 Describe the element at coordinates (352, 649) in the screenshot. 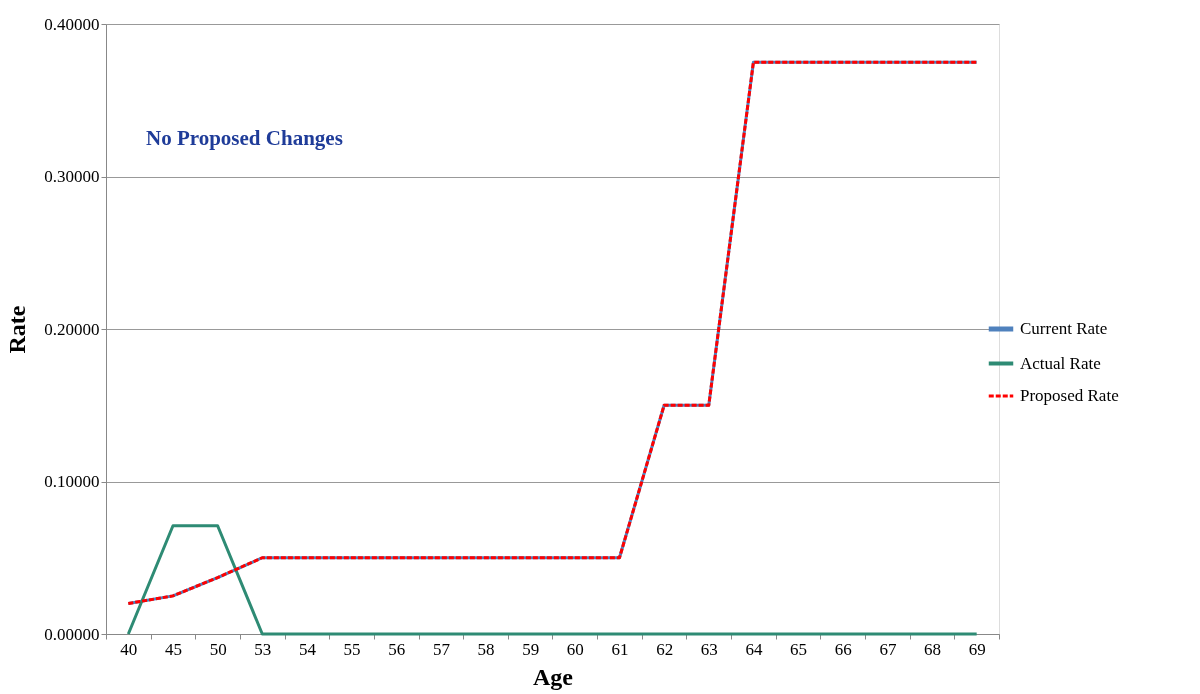

I see `x-tick-label: 55` at that location.